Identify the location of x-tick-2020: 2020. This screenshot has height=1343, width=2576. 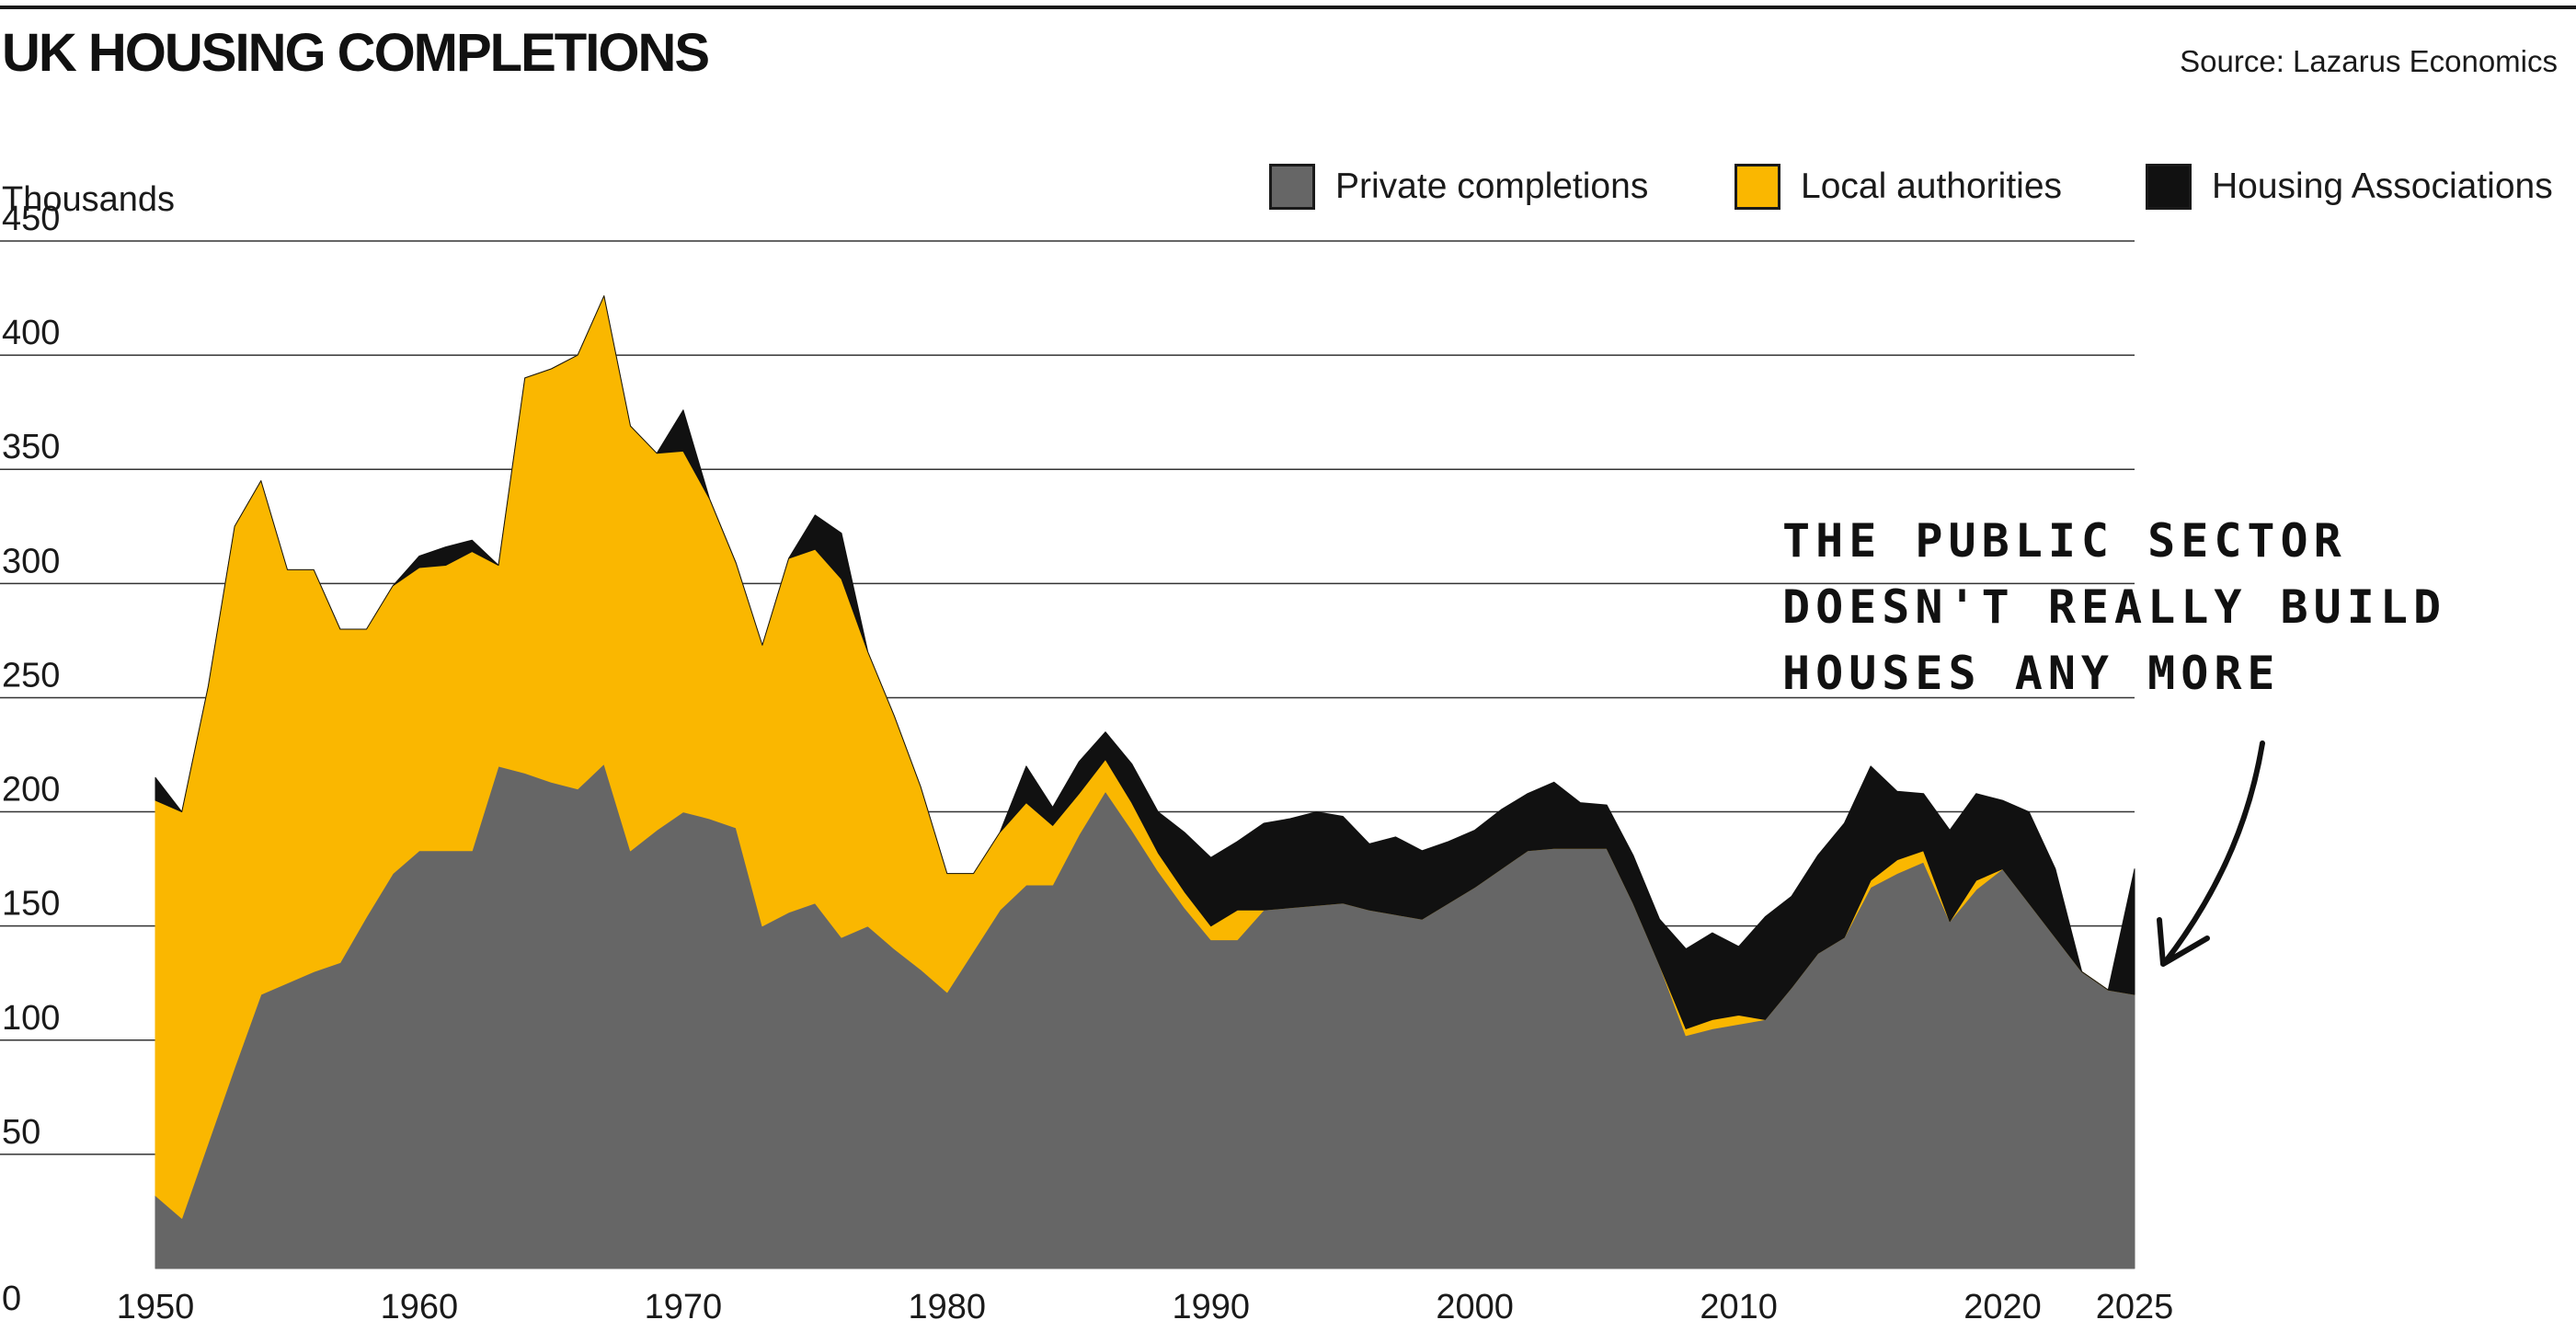
(2003, 1307).